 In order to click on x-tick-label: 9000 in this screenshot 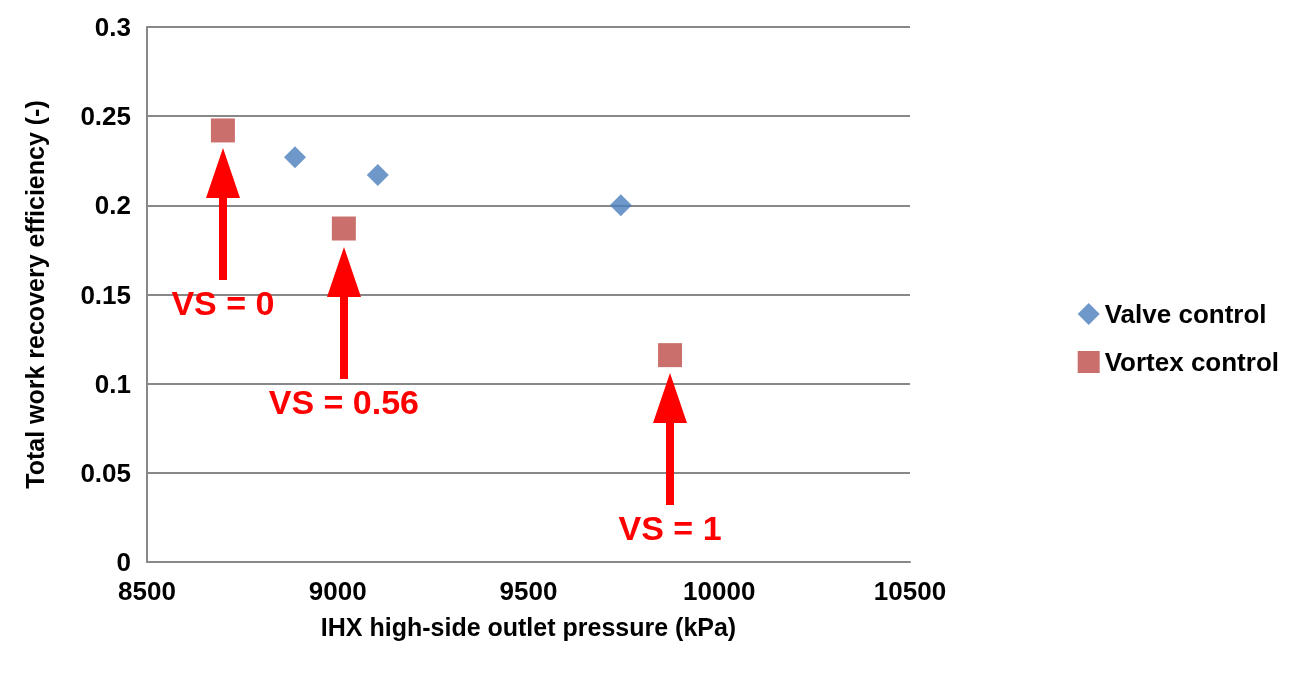, I will do `click(337, 591)`.